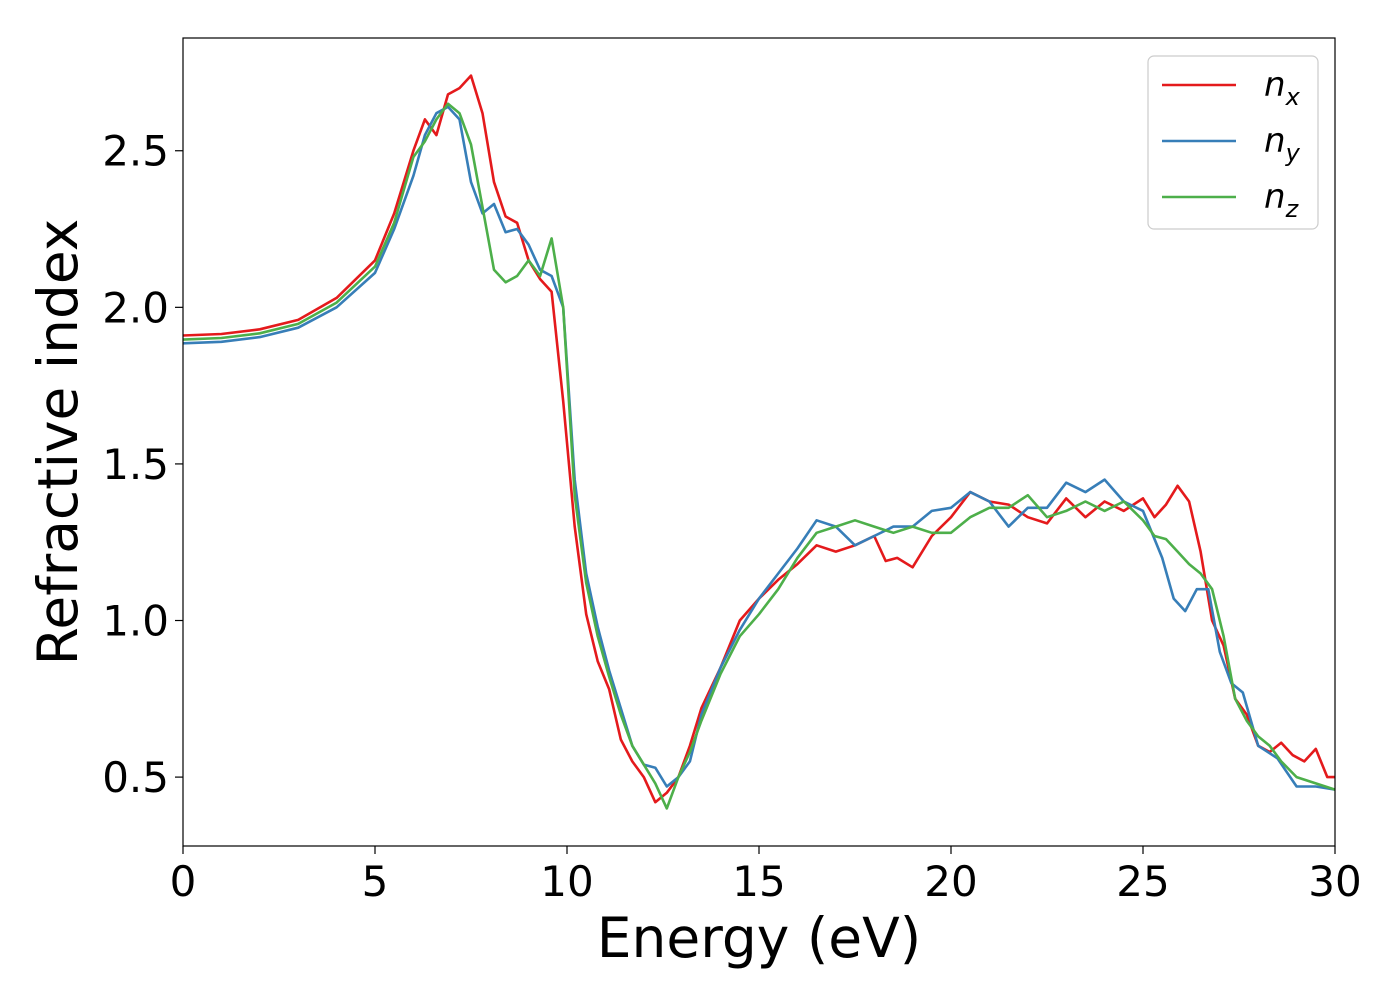 The width and height of the screenshot is (1400, 1000). What do you see at coordinates (1334, 881) in the screenshot?
I see `x-tick-label: 30` at bounding box center [1334, 881].